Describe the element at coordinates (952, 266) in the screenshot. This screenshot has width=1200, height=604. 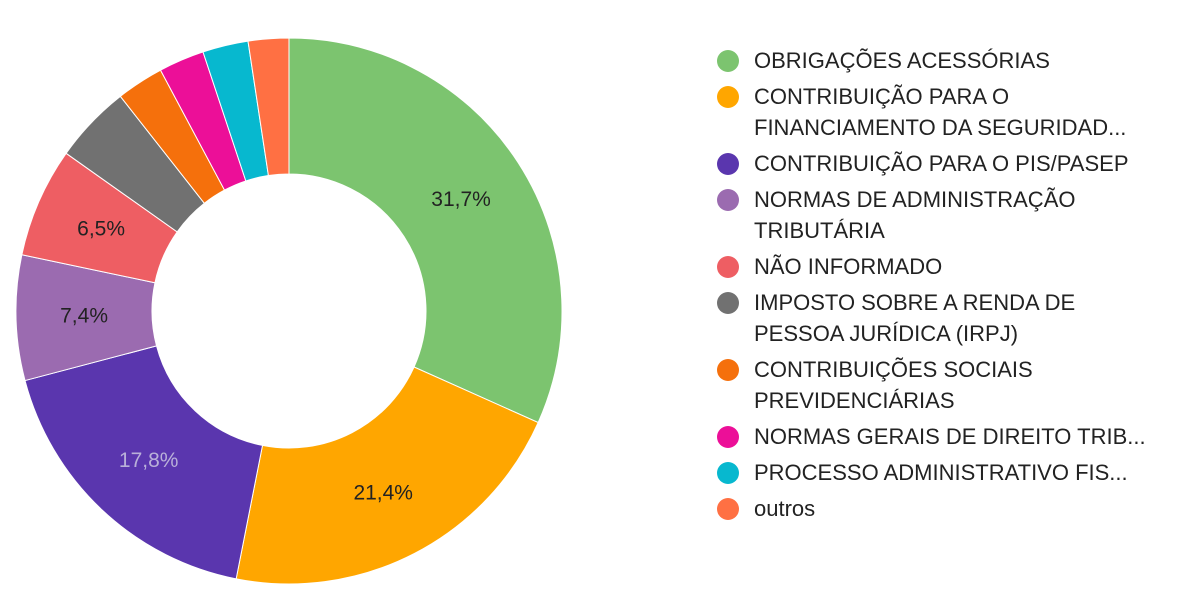
I see `legend-item: NÃO INFORMADO` at that location.